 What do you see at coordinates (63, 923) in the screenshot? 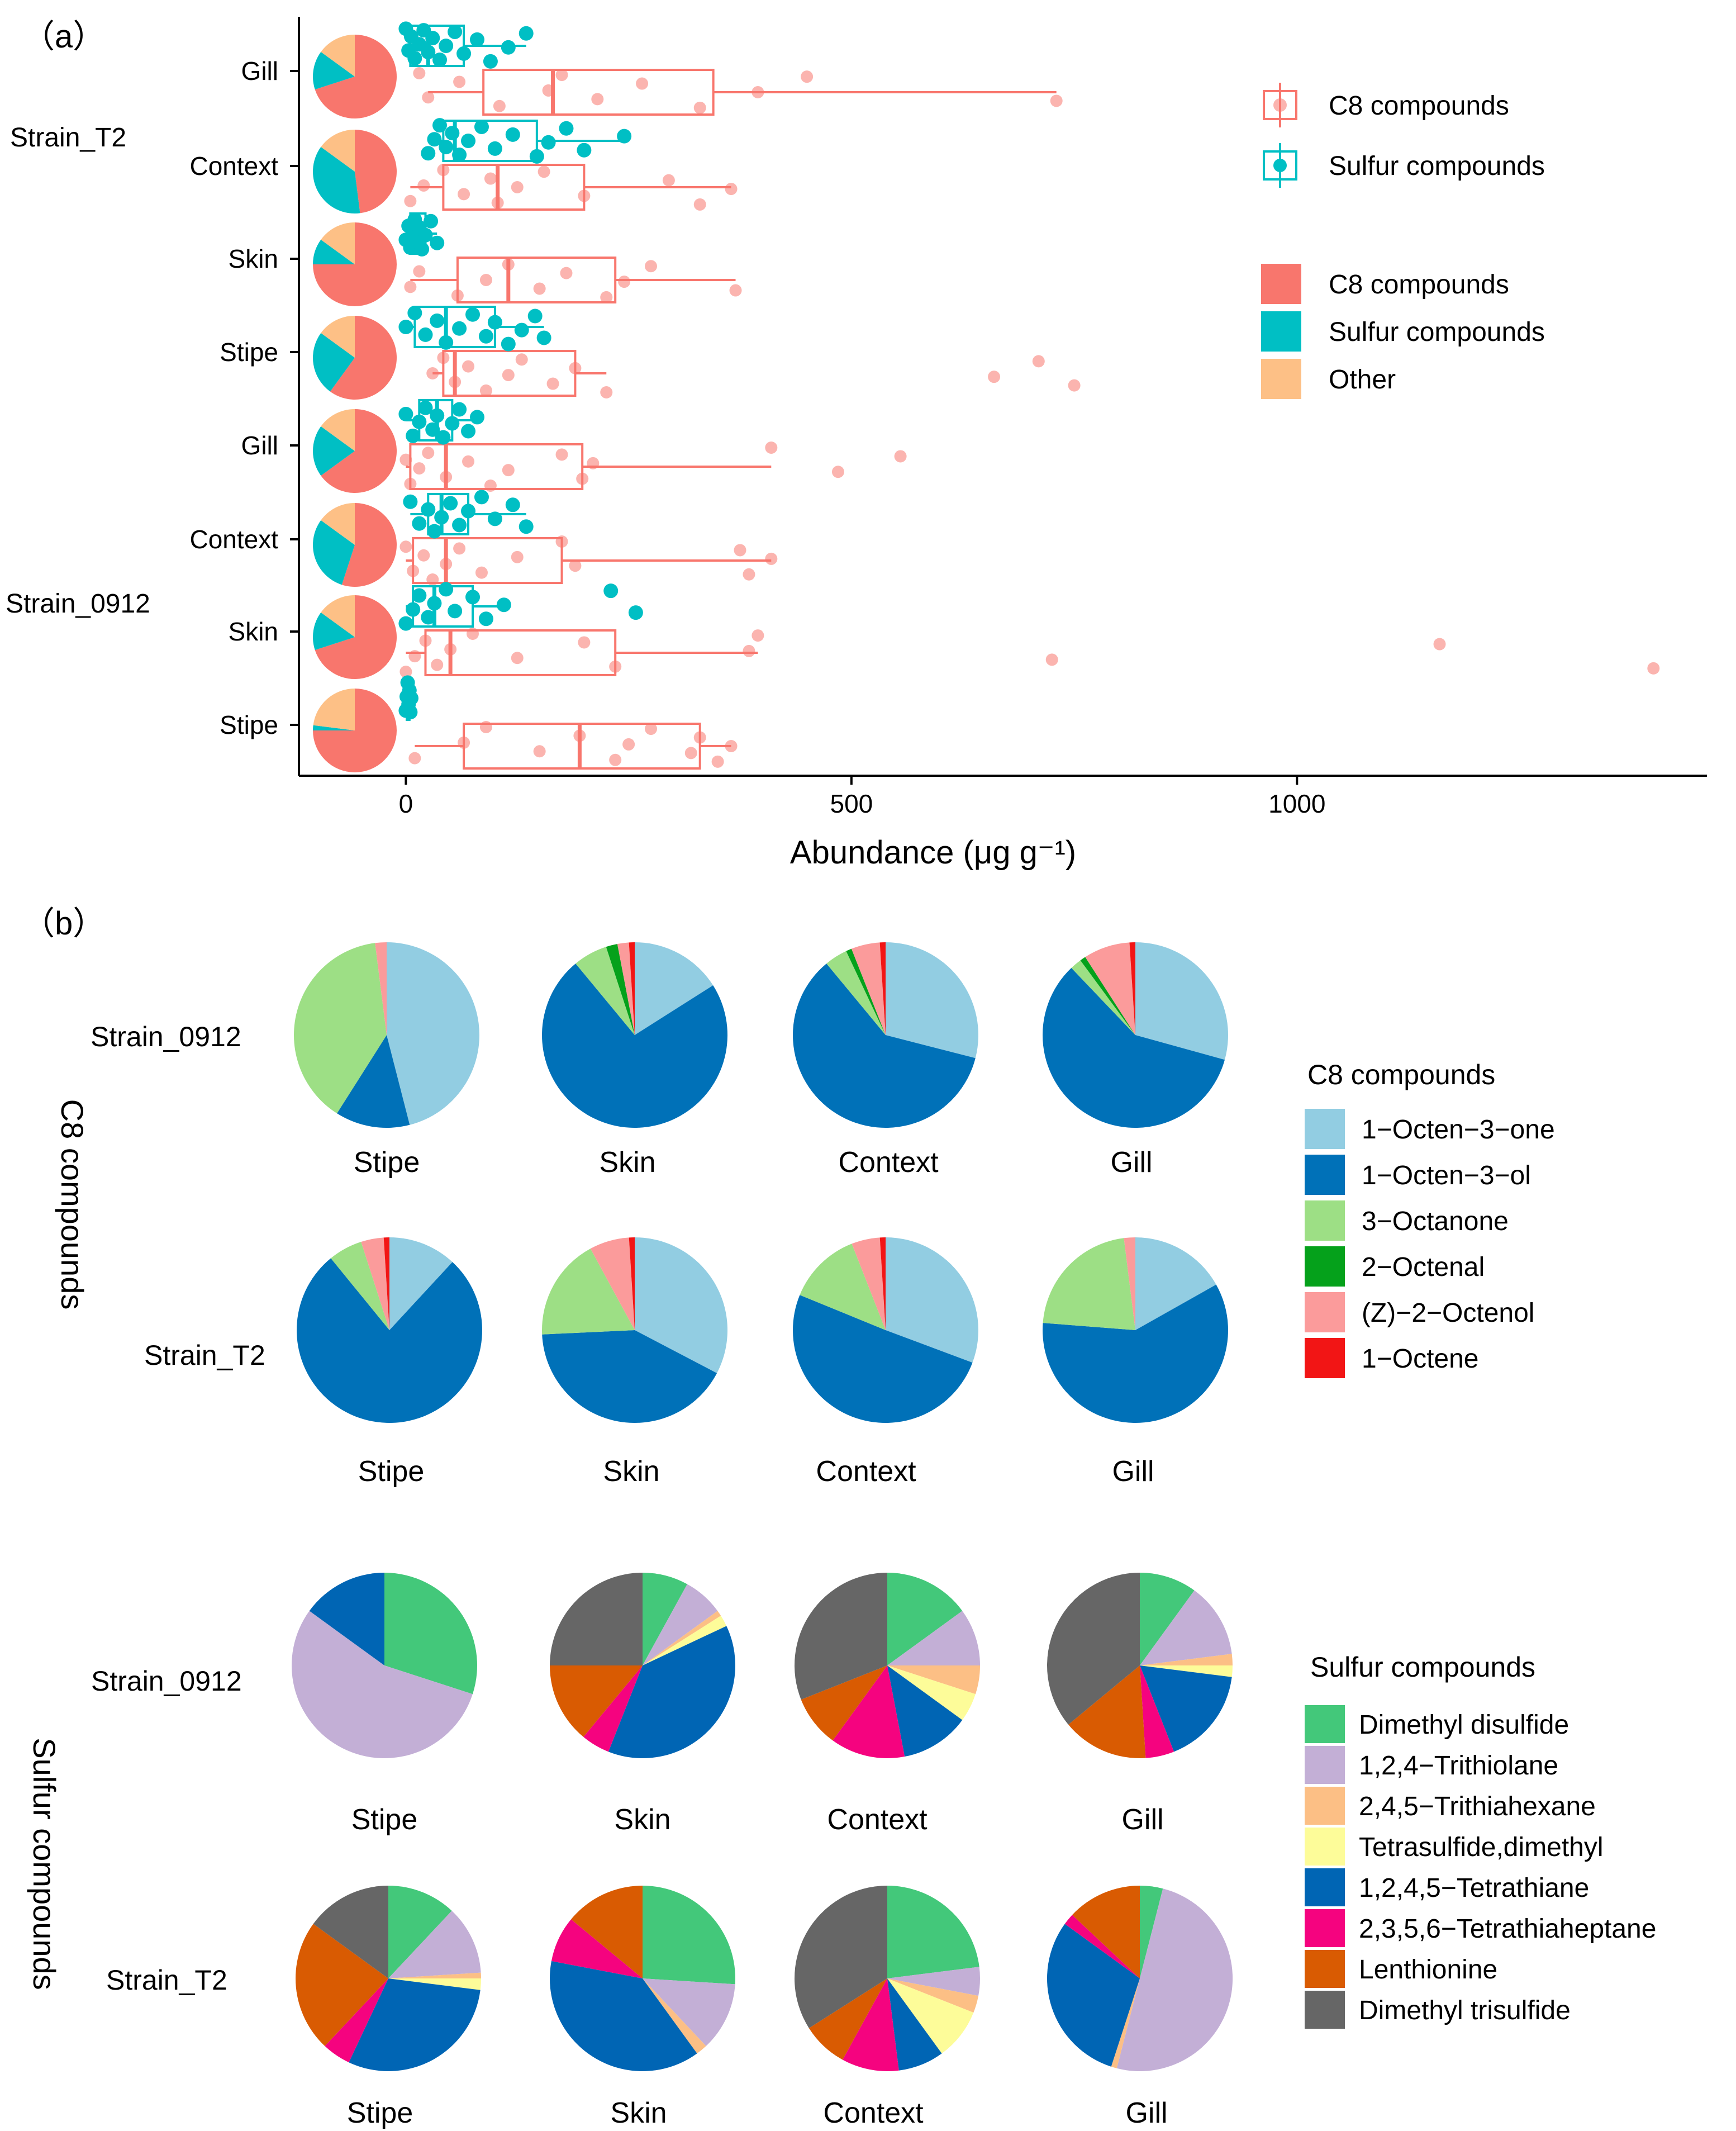
I see `panel-label-b: （b）` at bounding box center [63, 923].